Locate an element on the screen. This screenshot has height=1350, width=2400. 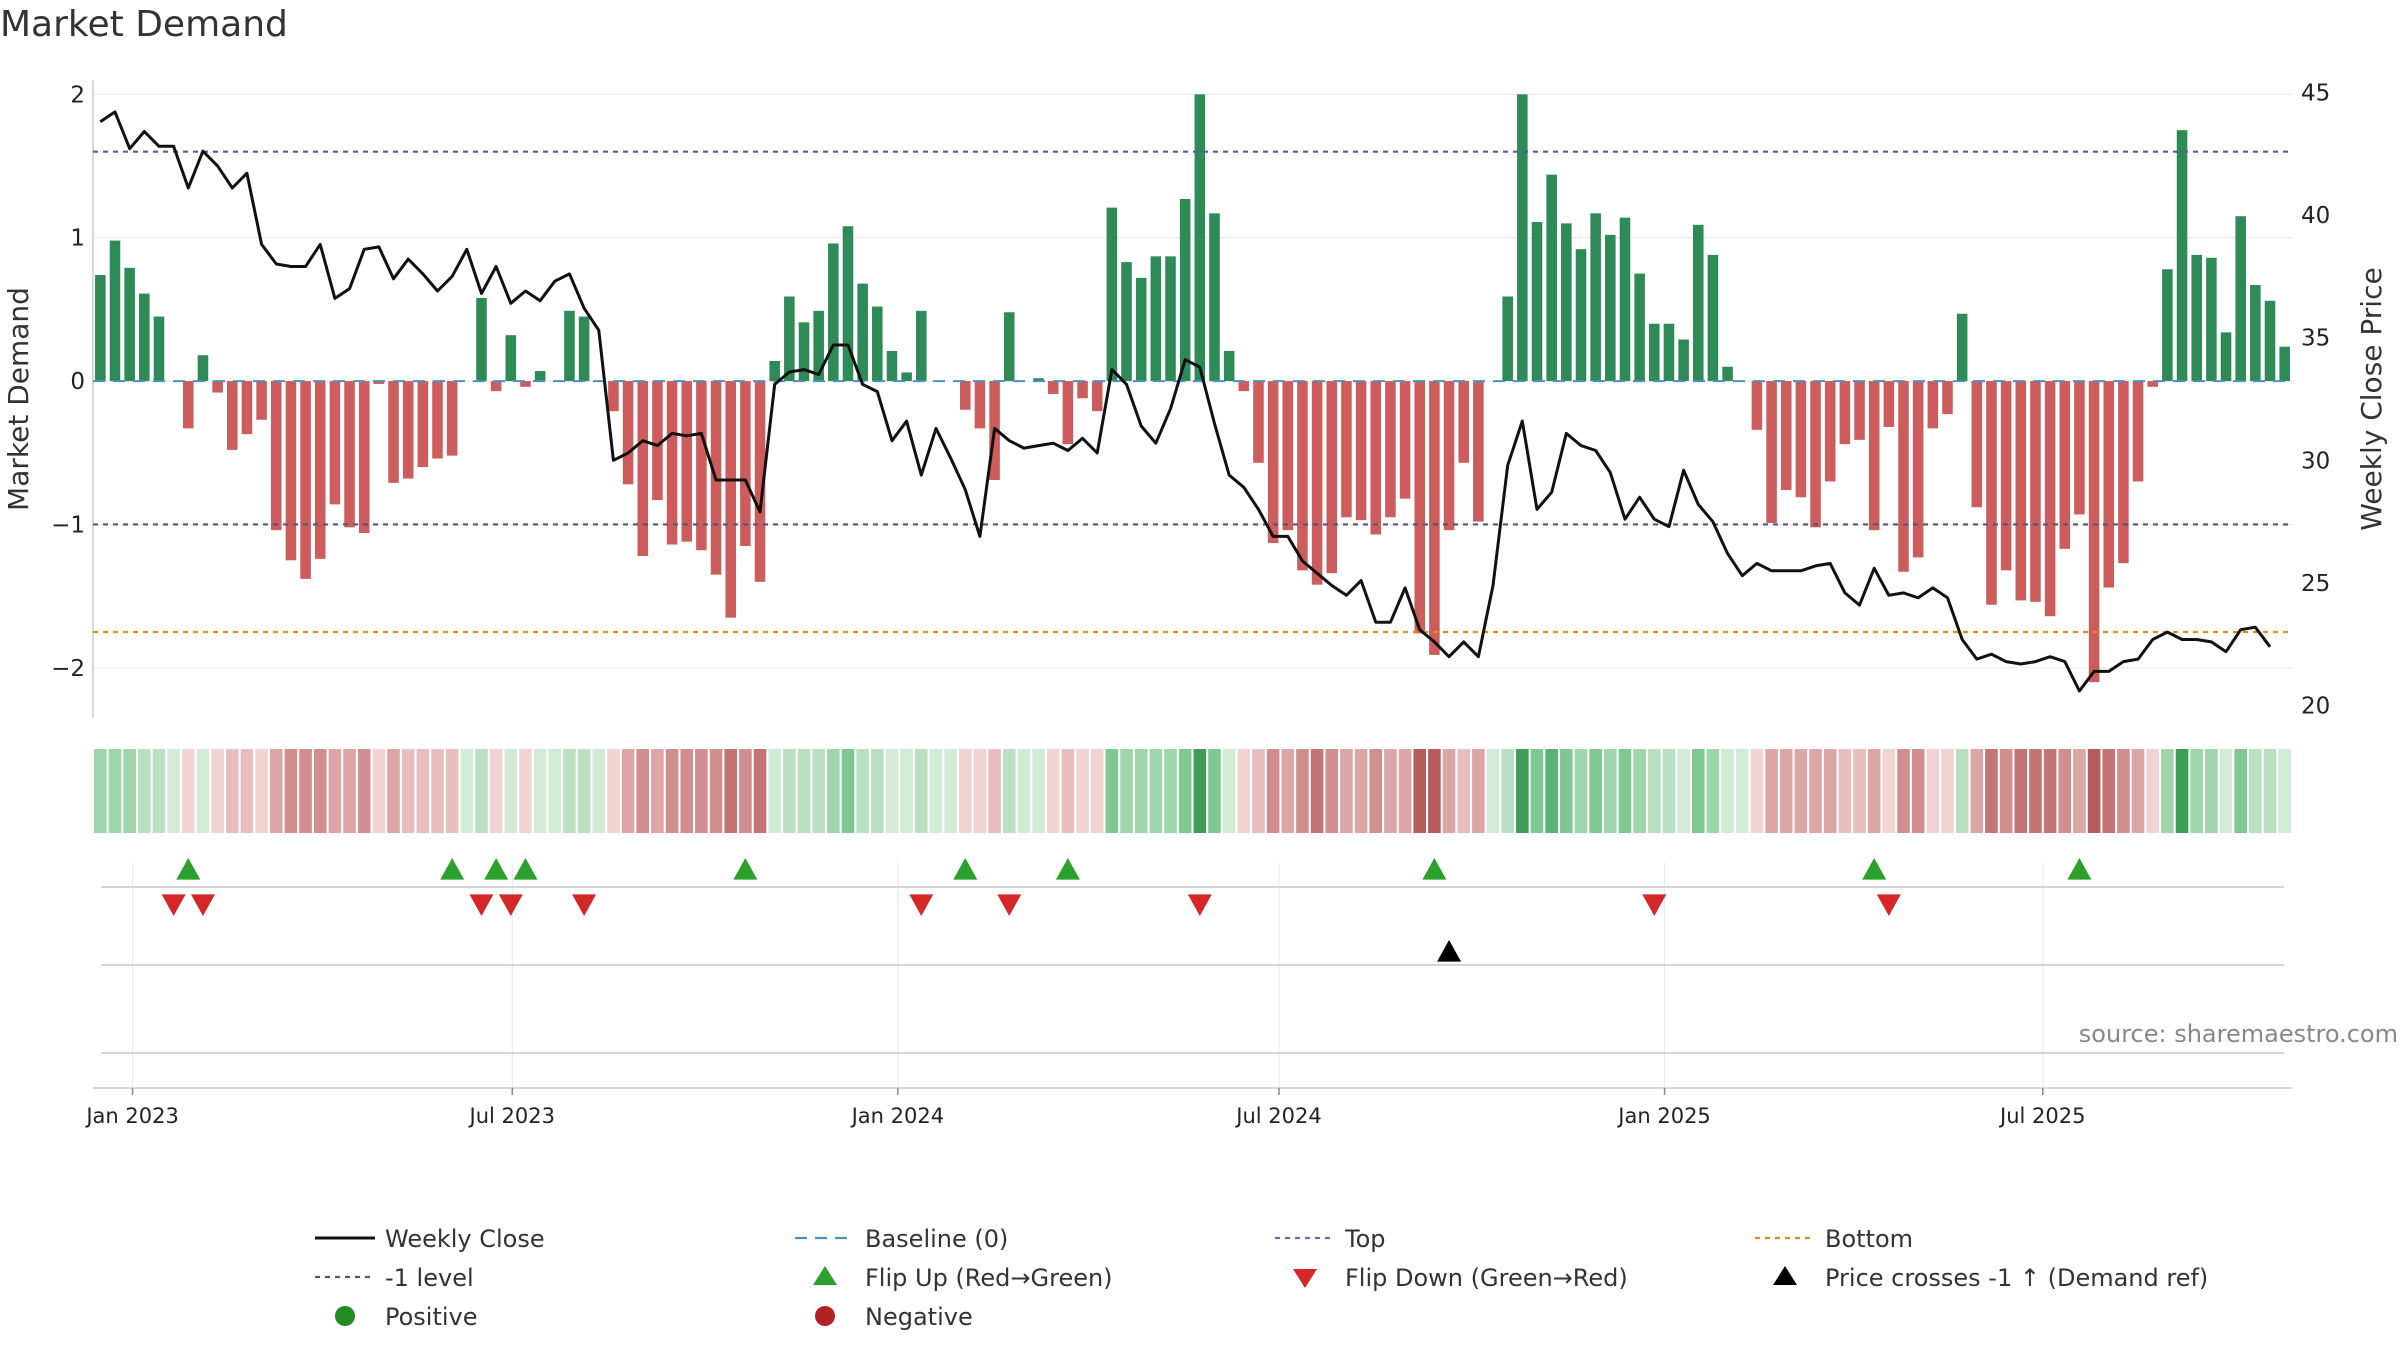
legend-item-baseline-0: Baseline (0) is located at coordinates (901, 1239).